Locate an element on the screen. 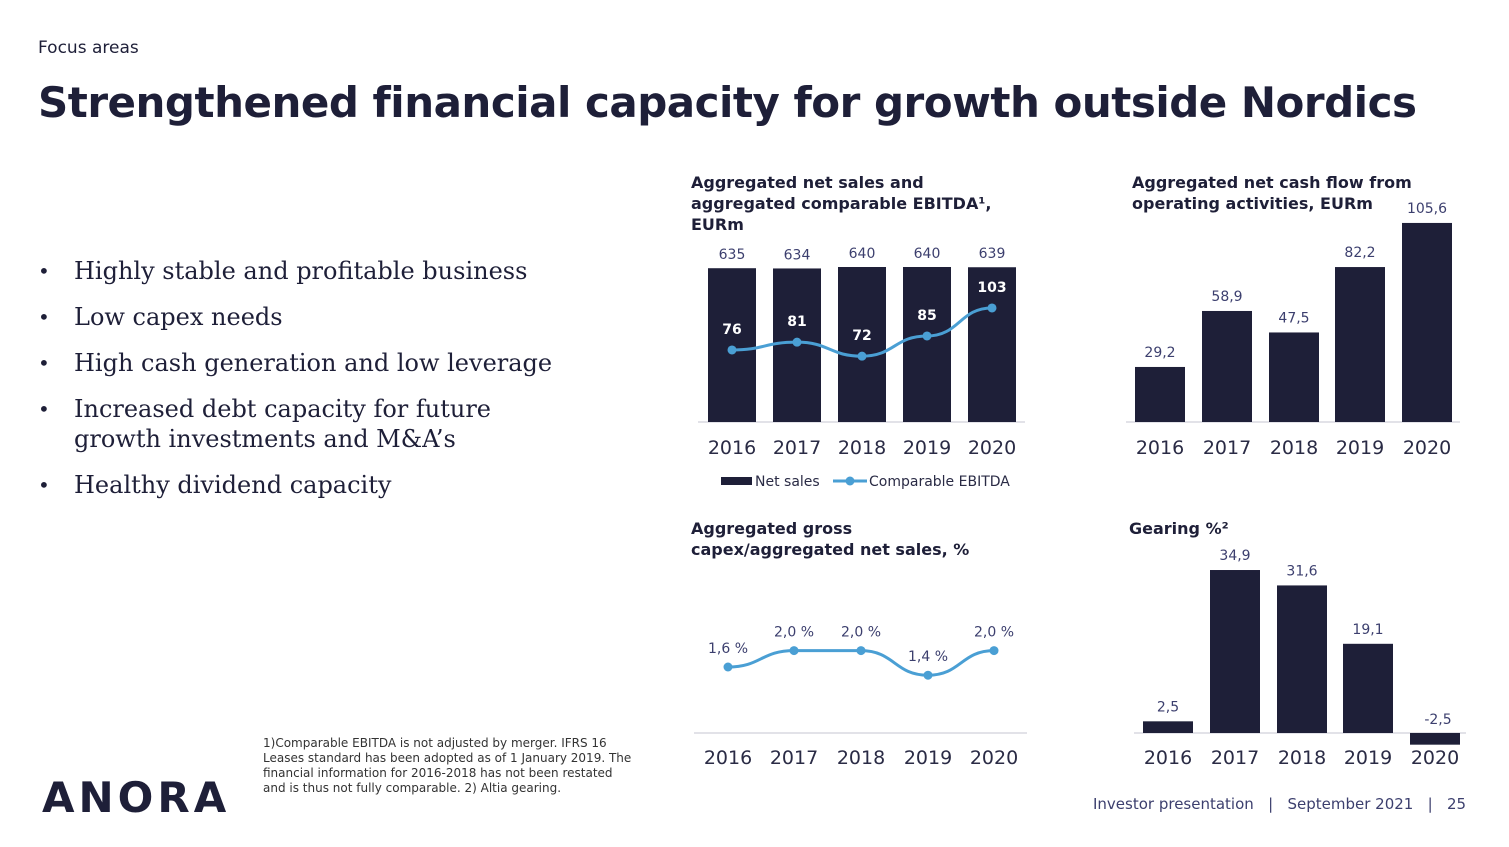 Image resolution: width=1509 pixels, height=847 pixels. data-label-ebitda: 85 is located at coordinates (926, 316).